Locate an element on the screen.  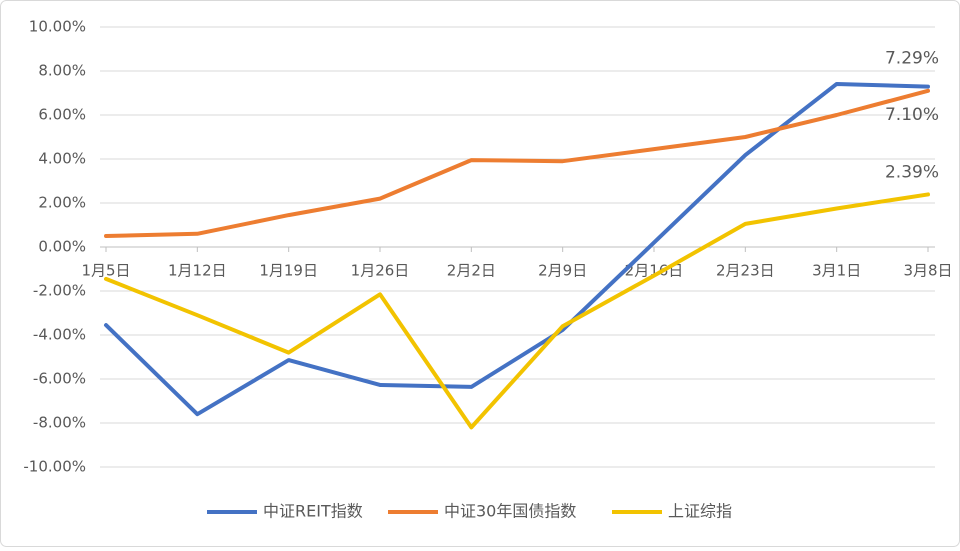
data-label: 2.39% is located at coordinates (912, 172).